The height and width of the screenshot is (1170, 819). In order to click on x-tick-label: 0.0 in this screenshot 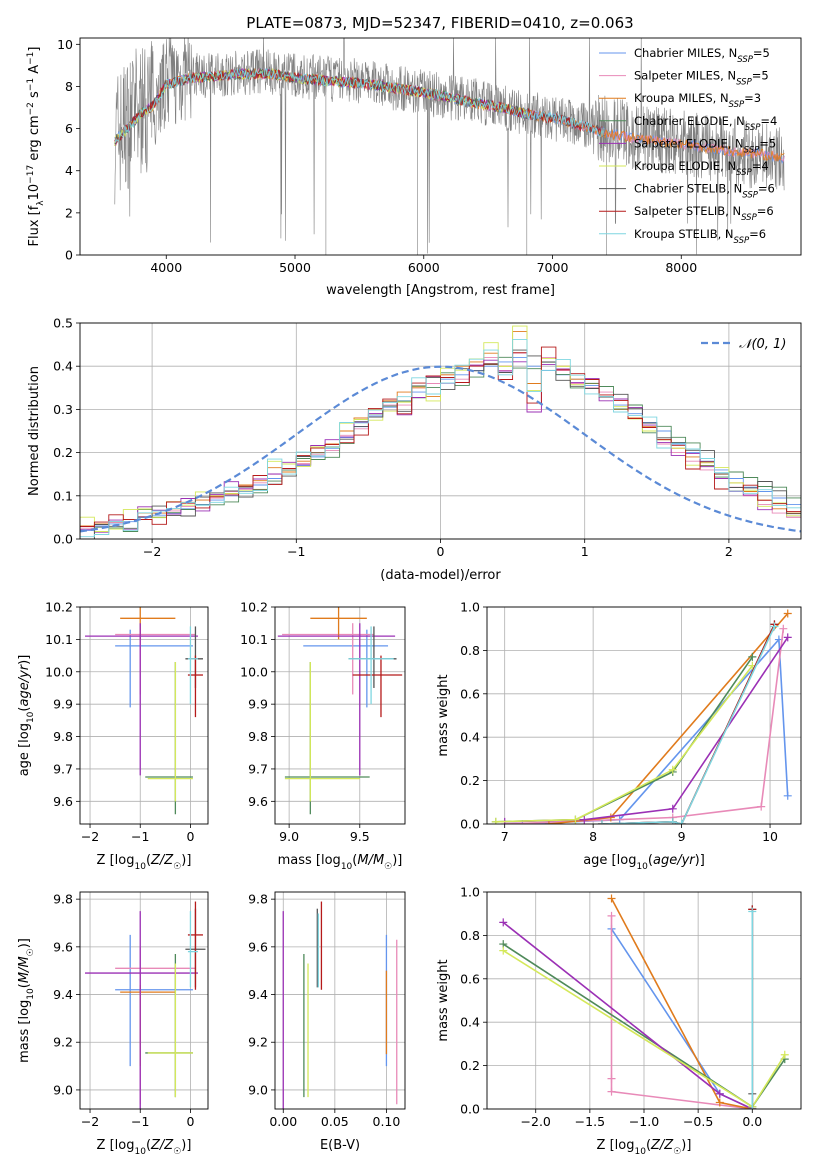, I will do `click(752, 1121)`.